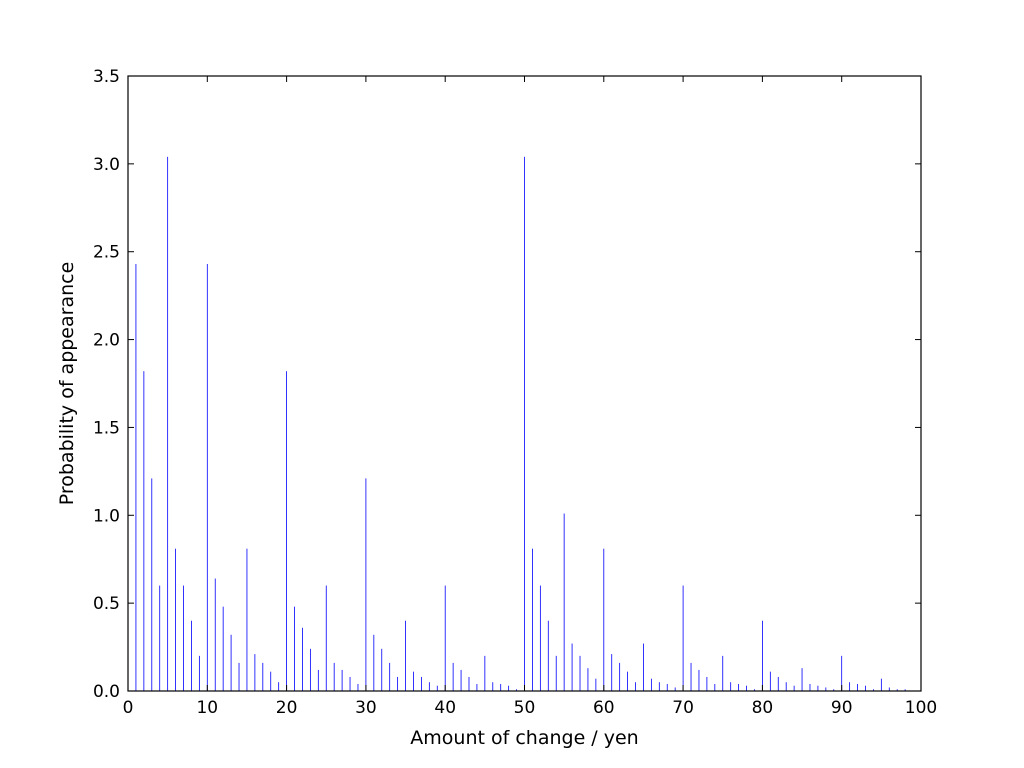 The width and height of the screenshot is (1024, 768). Describe the element at coordinates (604, 708) in the screenshot. I see `x-tick-label: 60` at that location.